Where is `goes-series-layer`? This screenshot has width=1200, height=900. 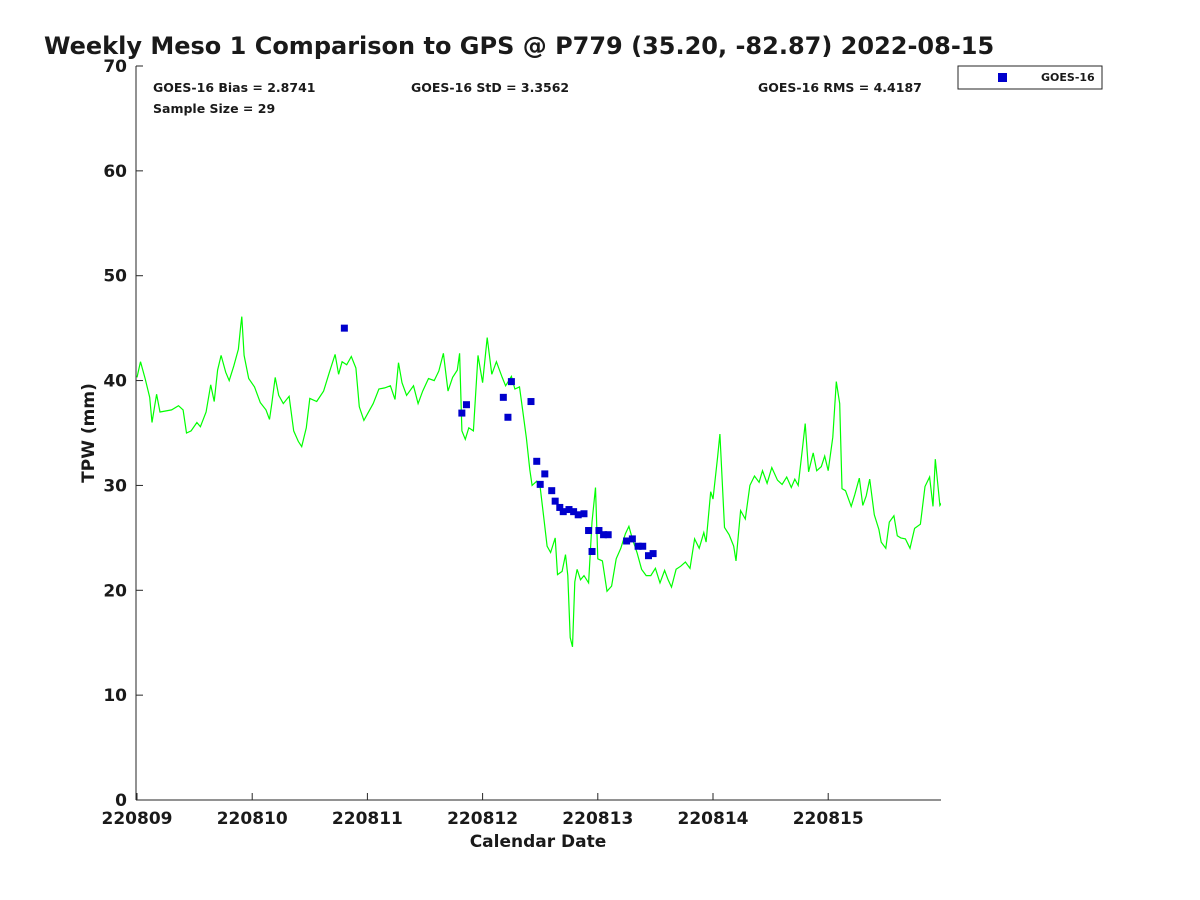
goes-series-layer is located at coordinates (498, 442).